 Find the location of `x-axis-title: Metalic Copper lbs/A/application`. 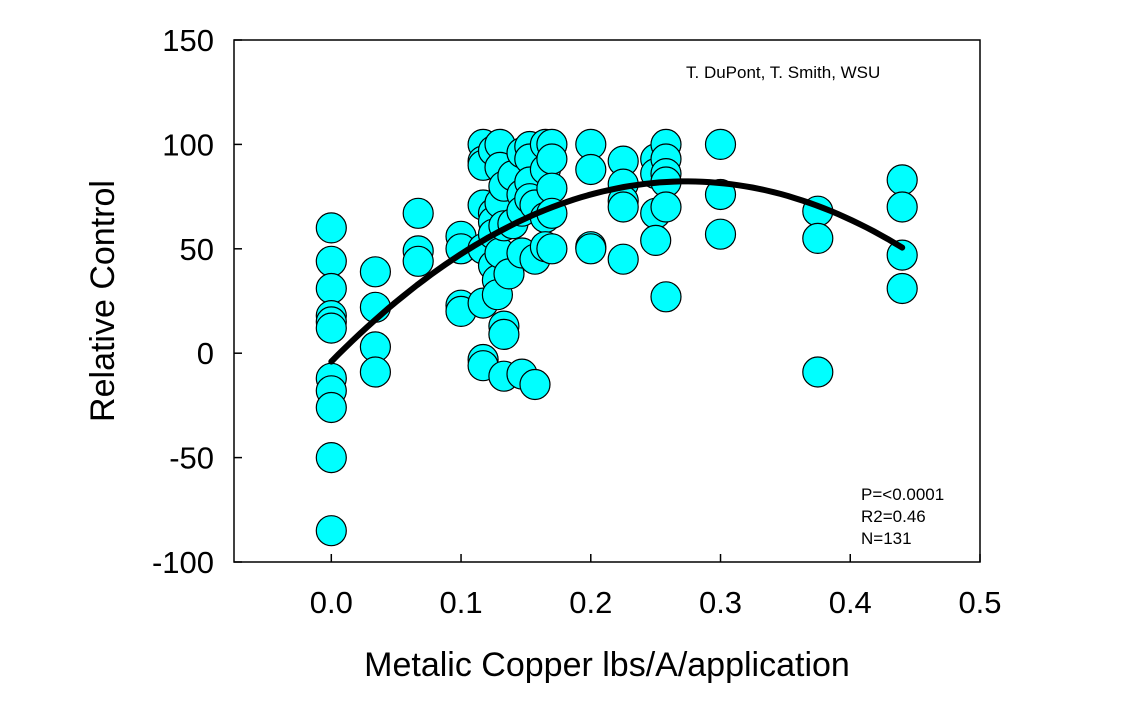

x-axis-title: Metalic Copper lbs/A/application is located at coordinates (607, 665).